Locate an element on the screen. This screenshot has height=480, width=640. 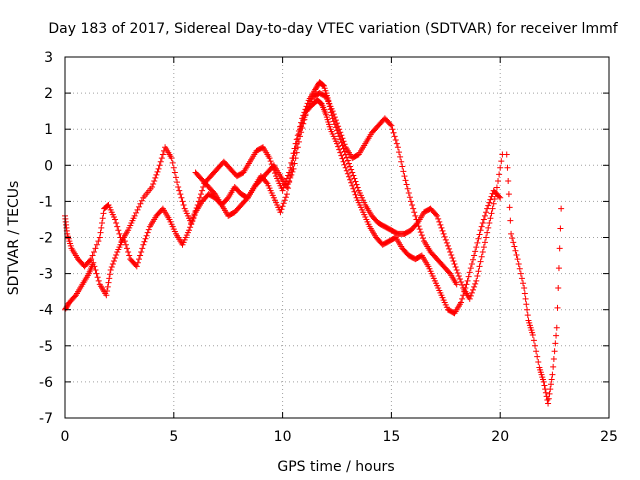
y-tick-label: -3 is located at coordinates (46, 275).